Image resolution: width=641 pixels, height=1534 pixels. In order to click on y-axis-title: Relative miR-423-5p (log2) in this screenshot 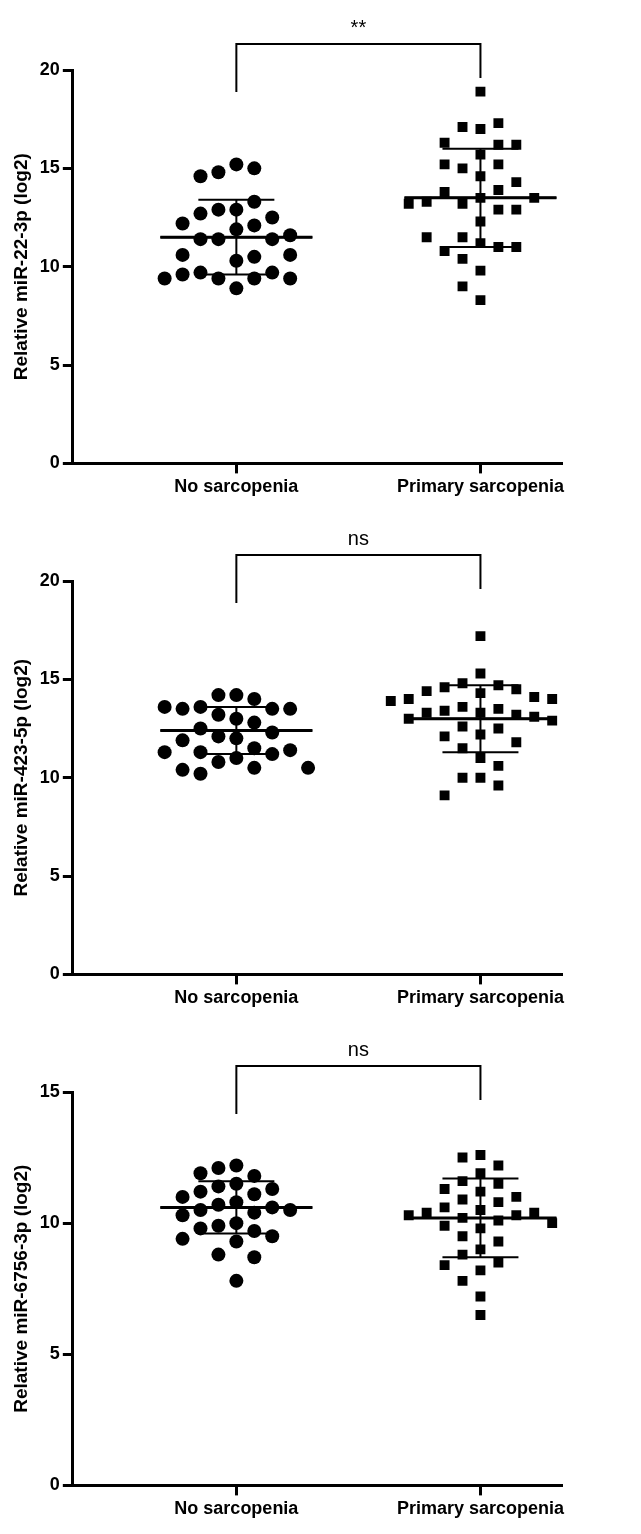, I will do `click(20, 777)`.